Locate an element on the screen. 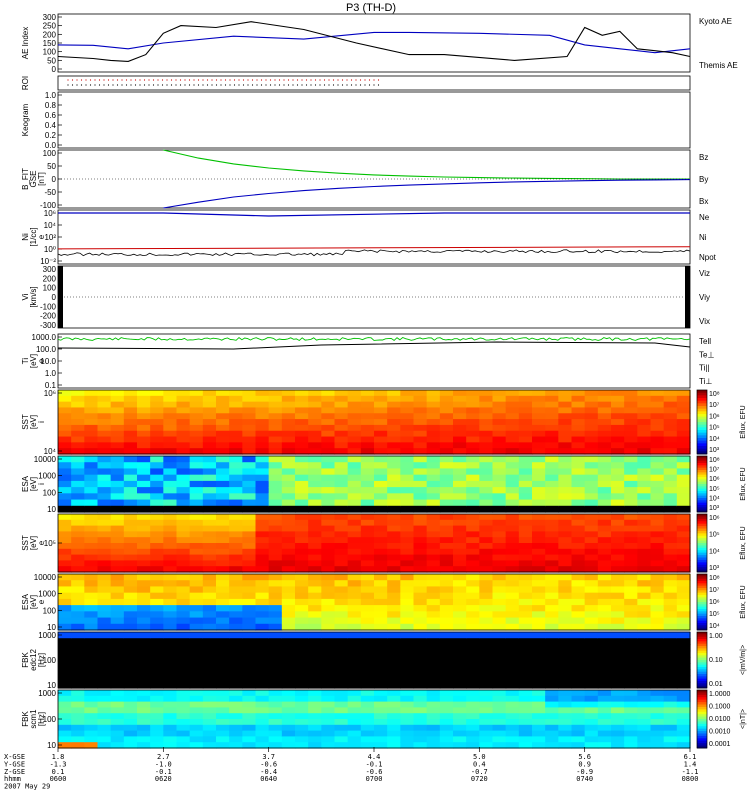 This screenshot has height=800, width=750. x-axis-value: 0700 is located at coordinates (374, 779).